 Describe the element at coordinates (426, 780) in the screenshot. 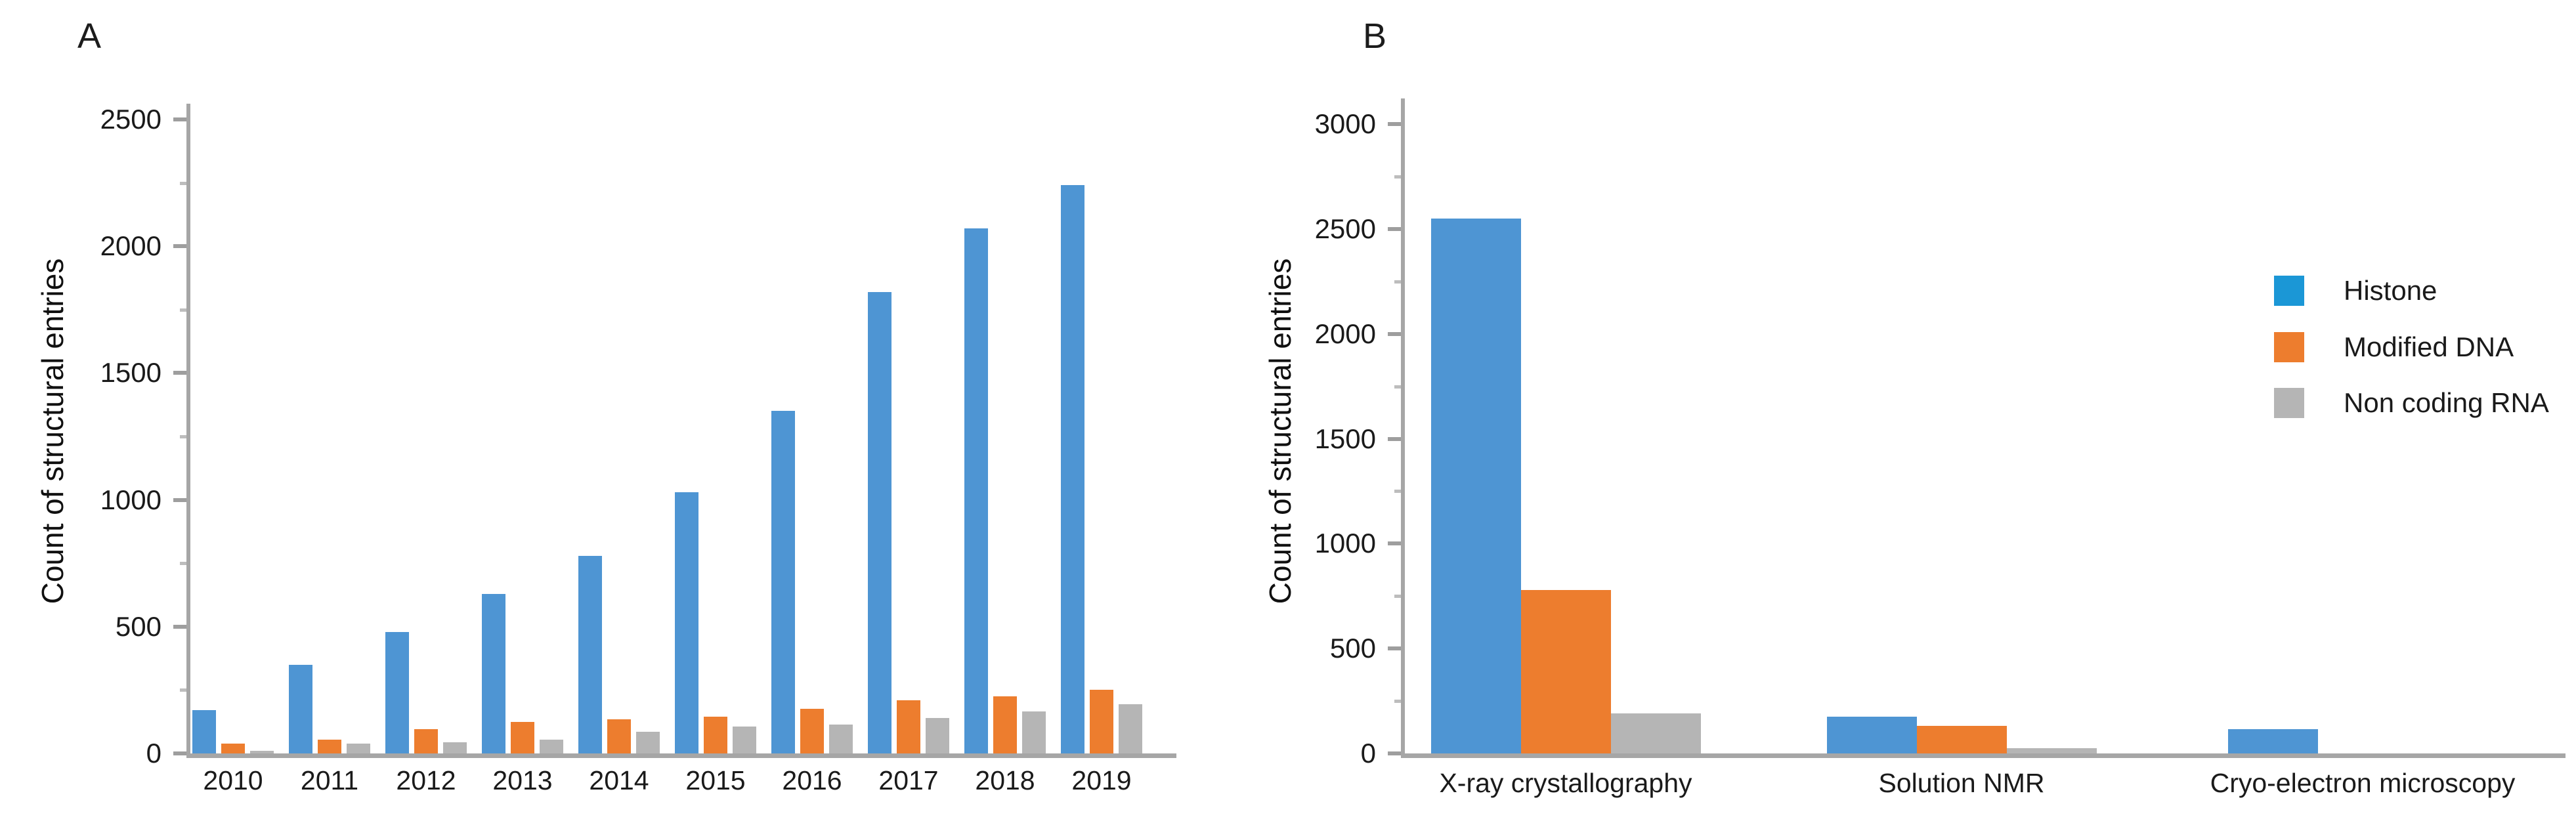

I see `x-axis-label: 2012` at that location.